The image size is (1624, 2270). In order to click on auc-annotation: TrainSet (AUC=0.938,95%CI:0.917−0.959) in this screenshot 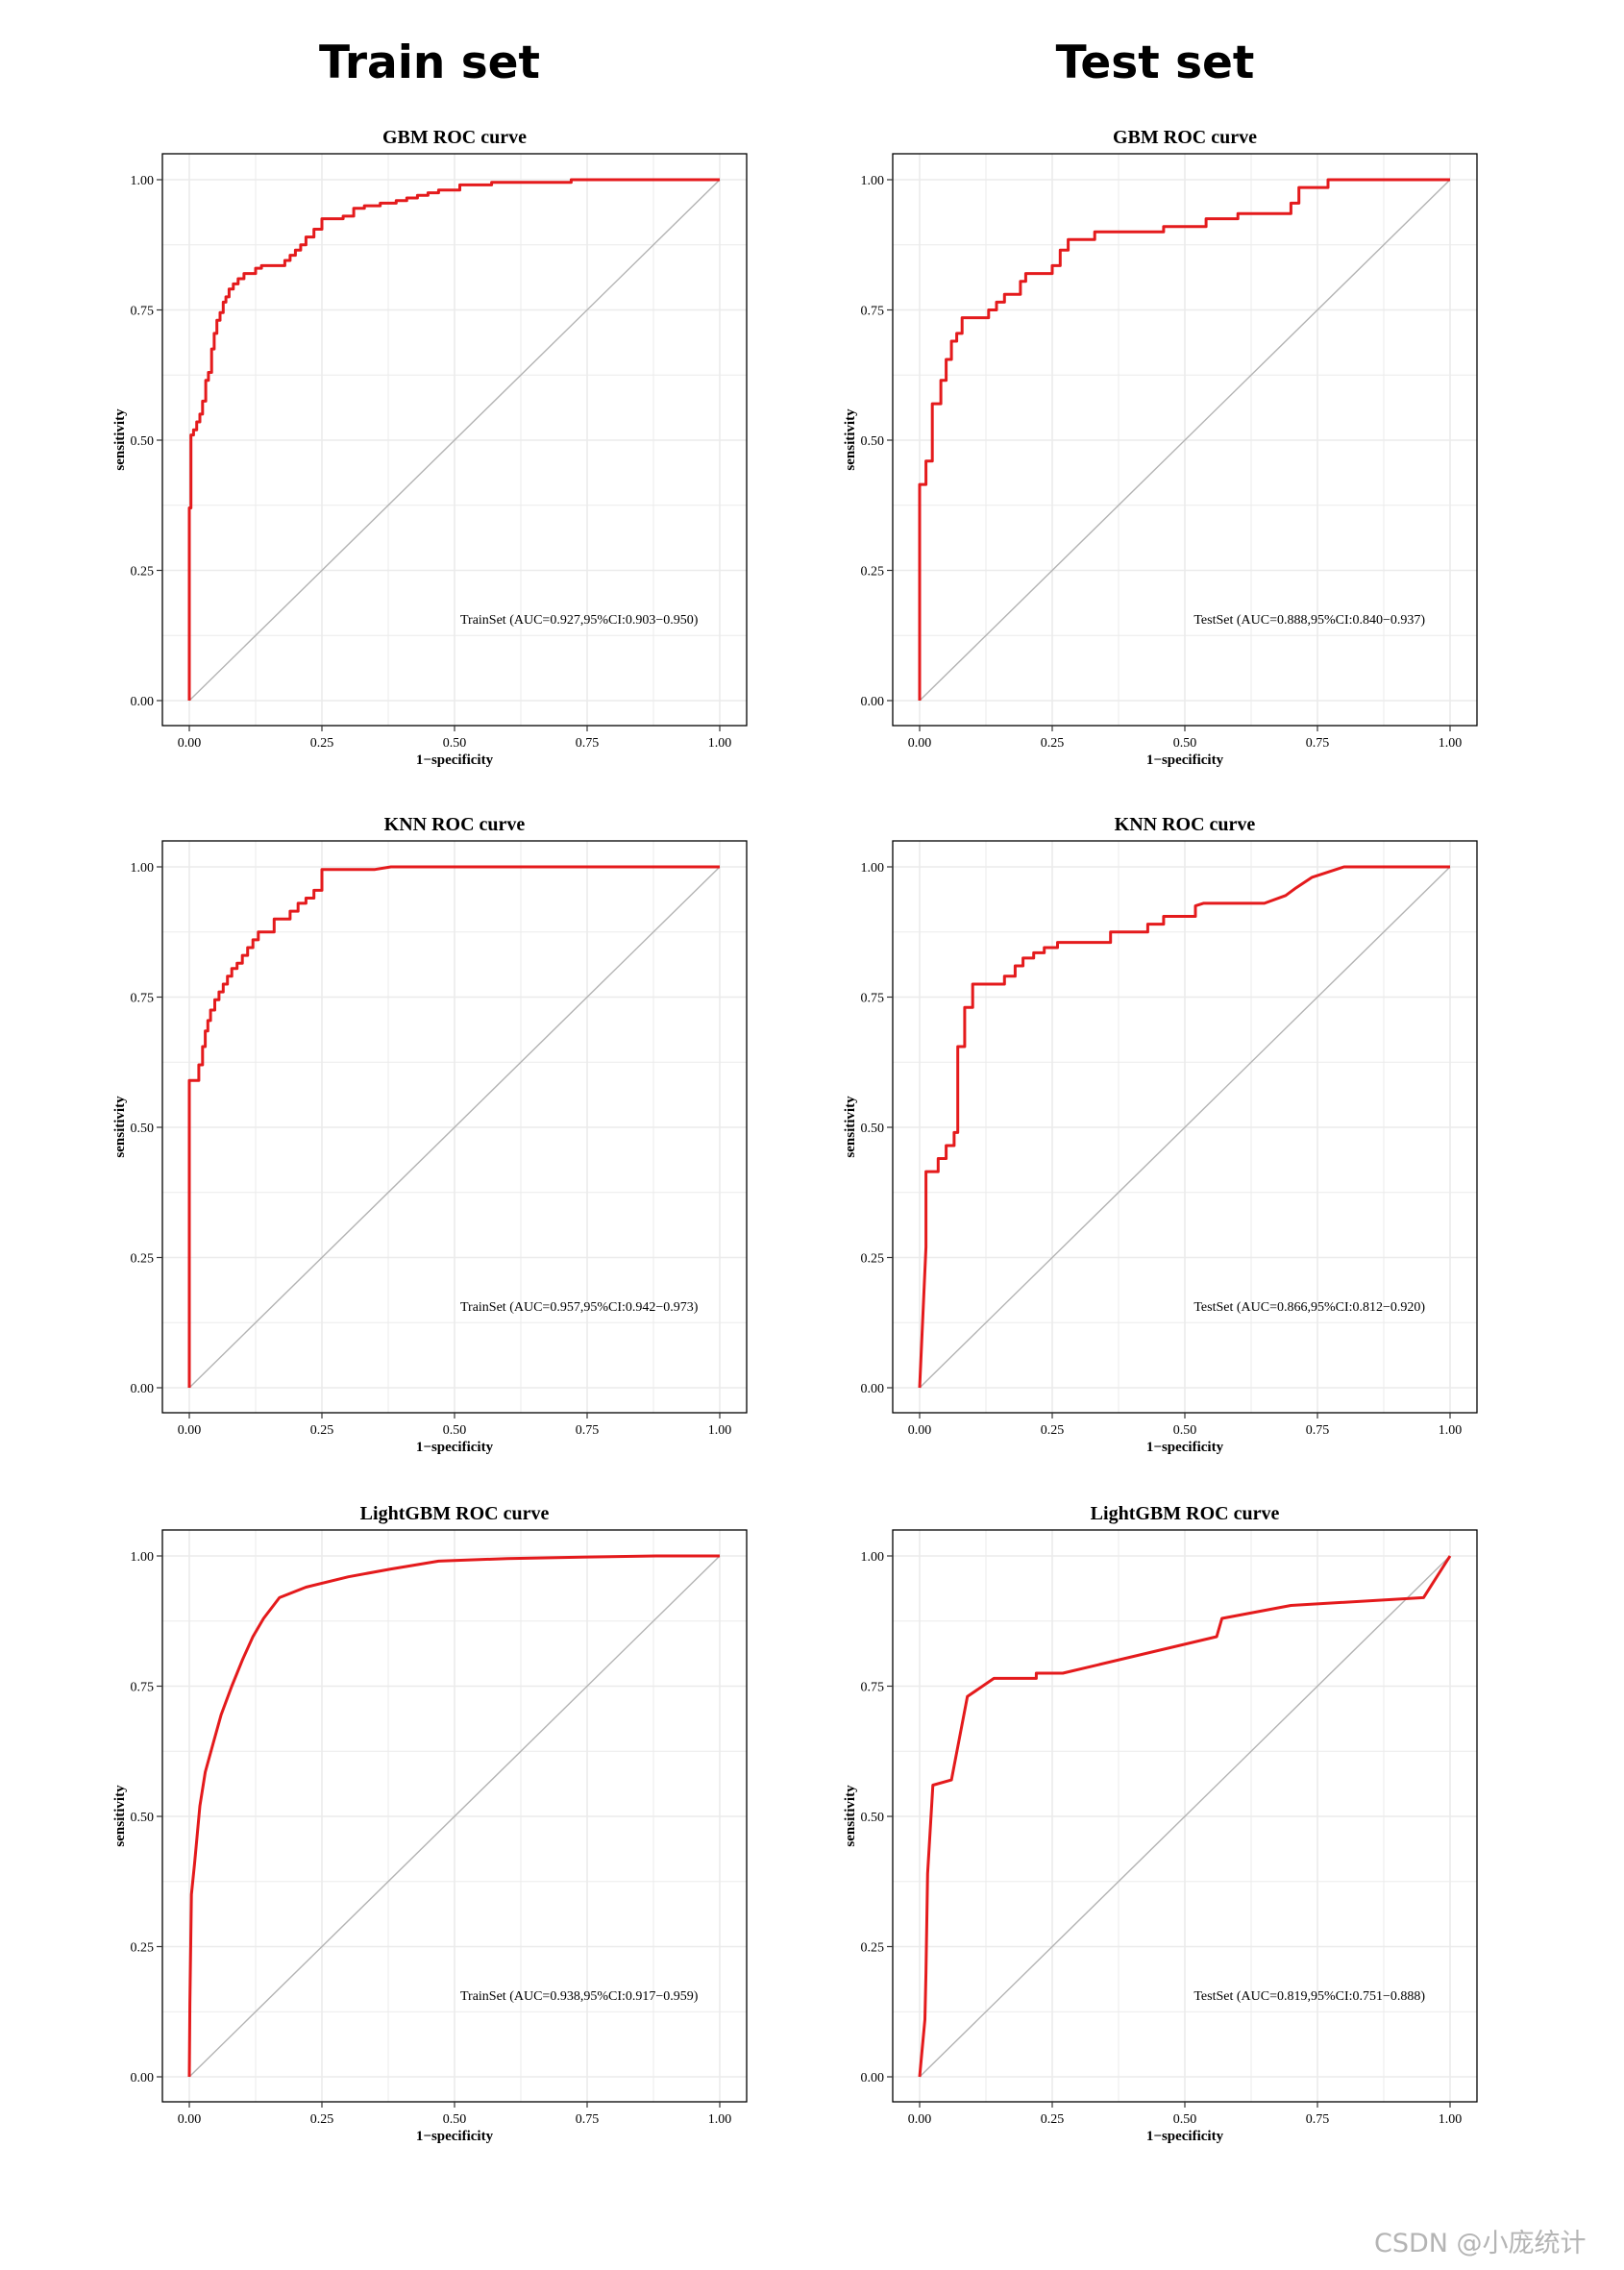, I will do `click(579, 1996)`.